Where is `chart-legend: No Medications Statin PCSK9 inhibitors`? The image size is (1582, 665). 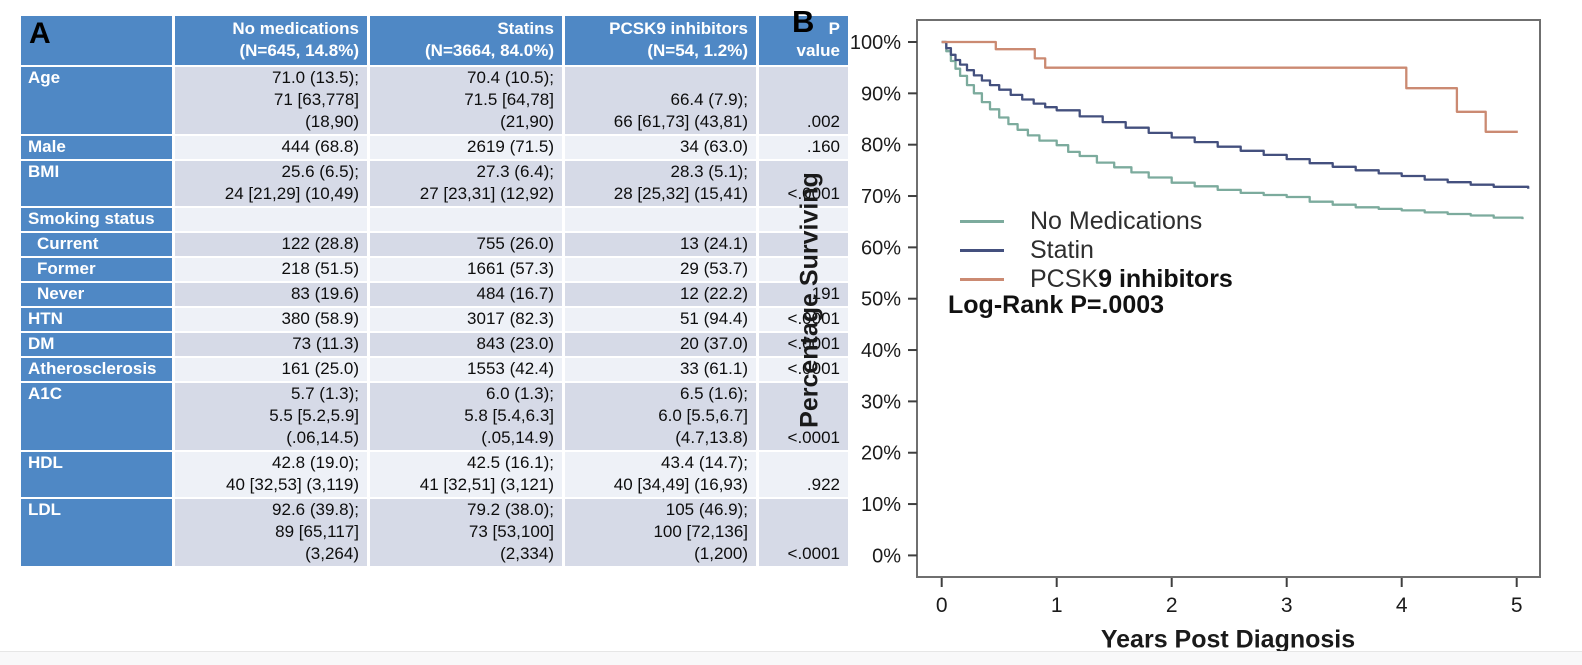
chart-legend: No Medications Statin PCSK9 inhibitors is located at coordinates (1096, 250).